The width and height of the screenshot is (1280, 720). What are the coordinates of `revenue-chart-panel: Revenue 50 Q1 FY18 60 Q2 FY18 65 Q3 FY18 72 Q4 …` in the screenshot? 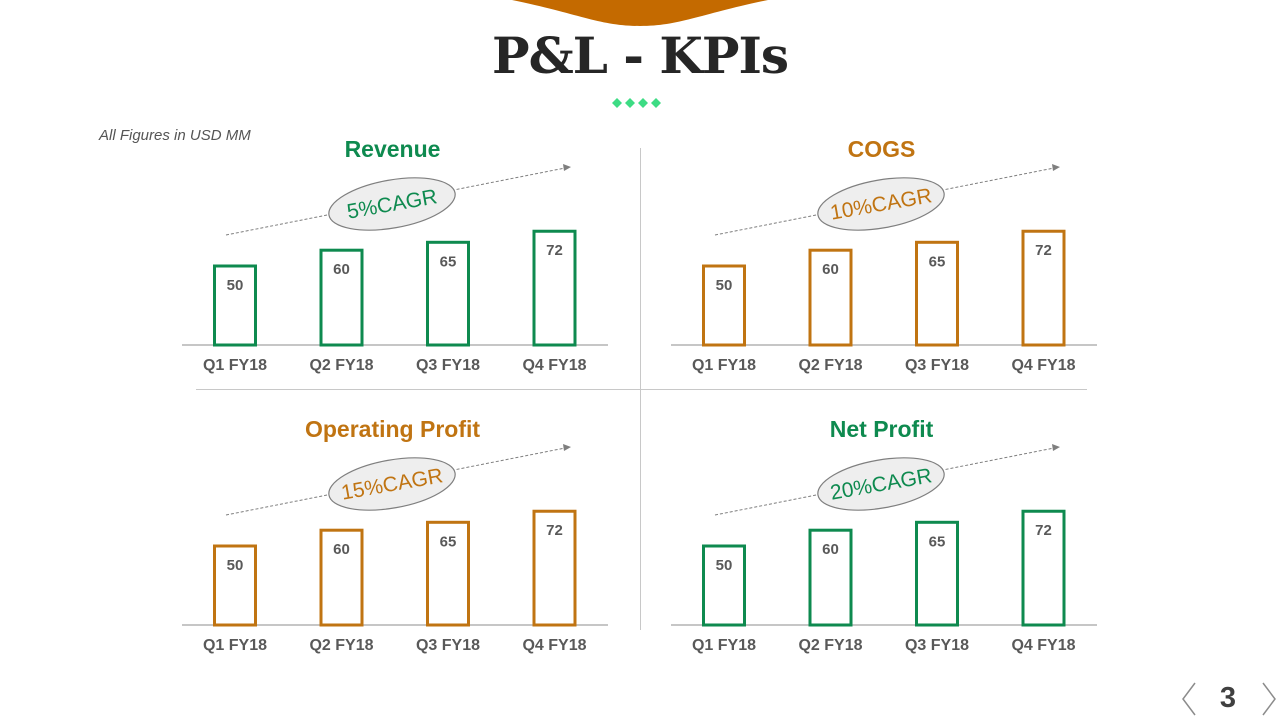 It's located at (400, 261).